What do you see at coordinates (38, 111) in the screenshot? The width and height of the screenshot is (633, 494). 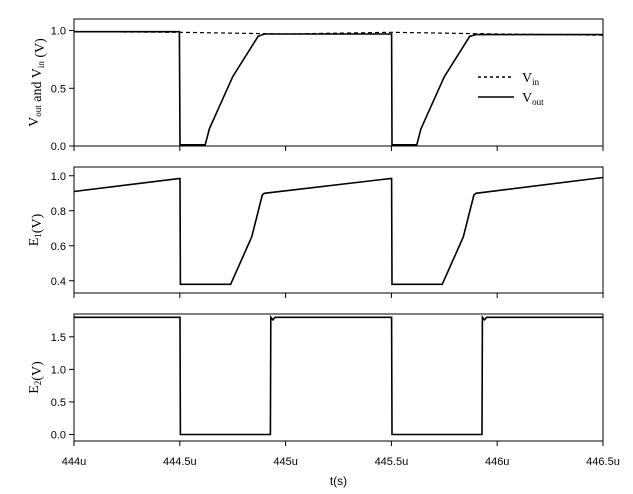 I see `ylabel-part-ylabel_sub1: out` at bounding box center [38, 111].